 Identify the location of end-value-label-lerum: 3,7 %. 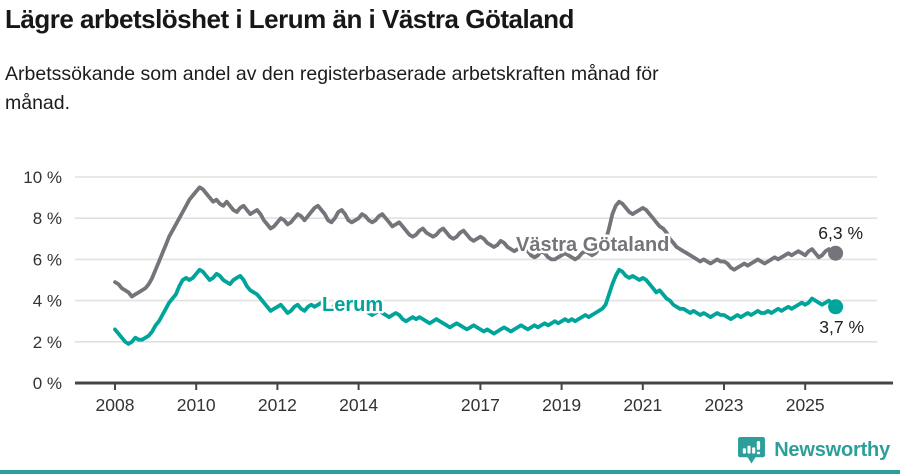
(841, 327).